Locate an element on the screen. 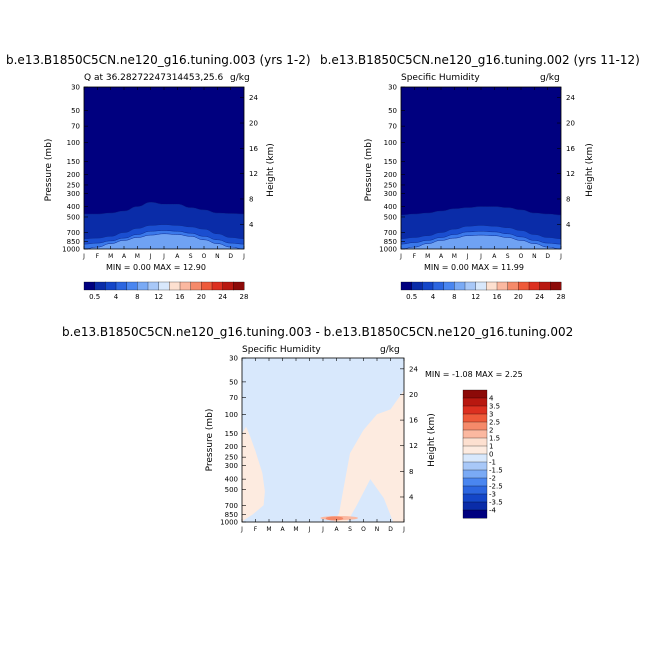 Image resolution: width=647 pixels, height=647 pixels. colorbar: 0.5 4 8 12 16 20 24 28 is located at coordinates (483, 291).